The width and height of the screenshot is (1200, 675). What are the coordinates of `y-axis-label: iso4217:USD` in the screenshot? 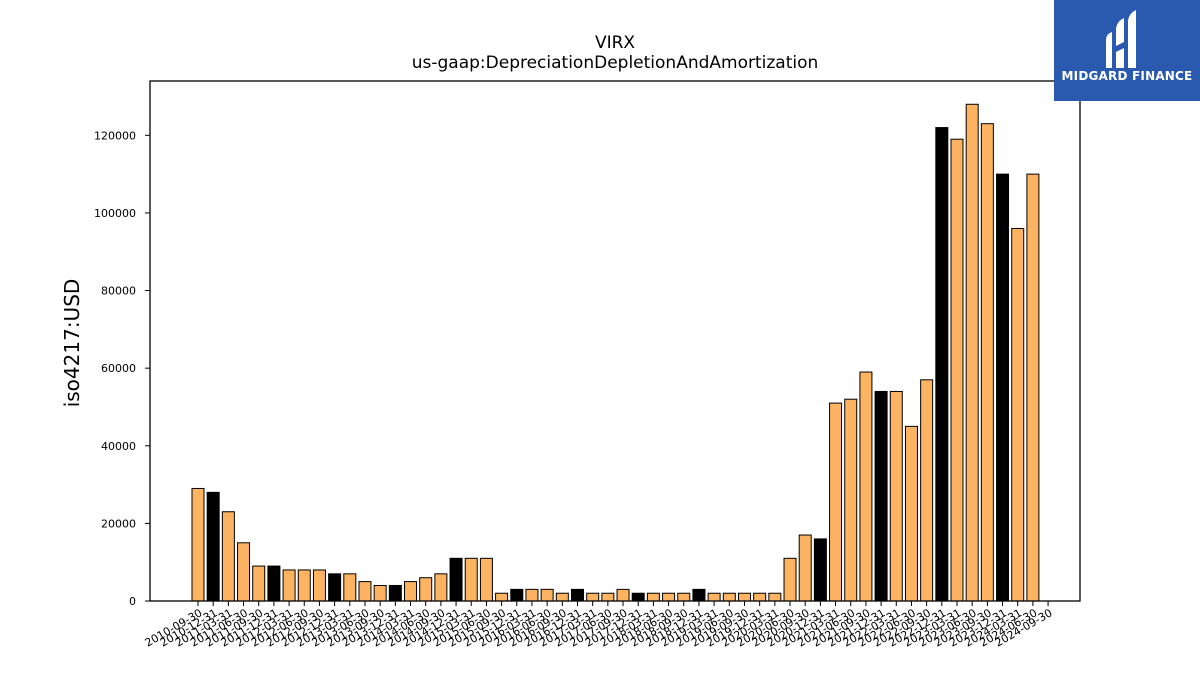 It's located at (72, 343).